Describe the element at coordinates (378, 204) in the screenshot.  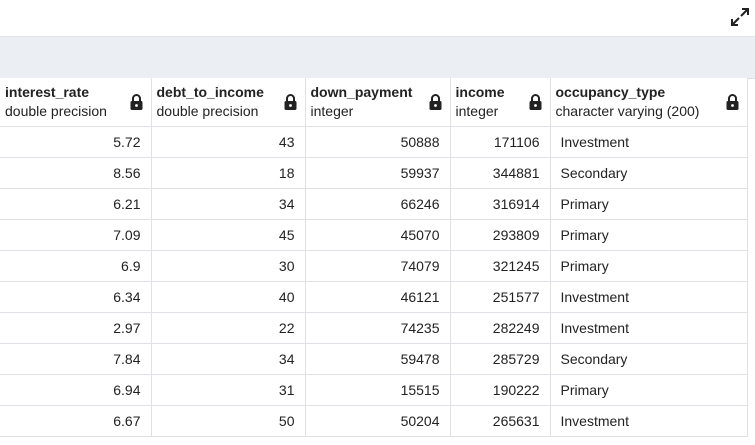
I see `cell-down-payment: 66246` at that location.